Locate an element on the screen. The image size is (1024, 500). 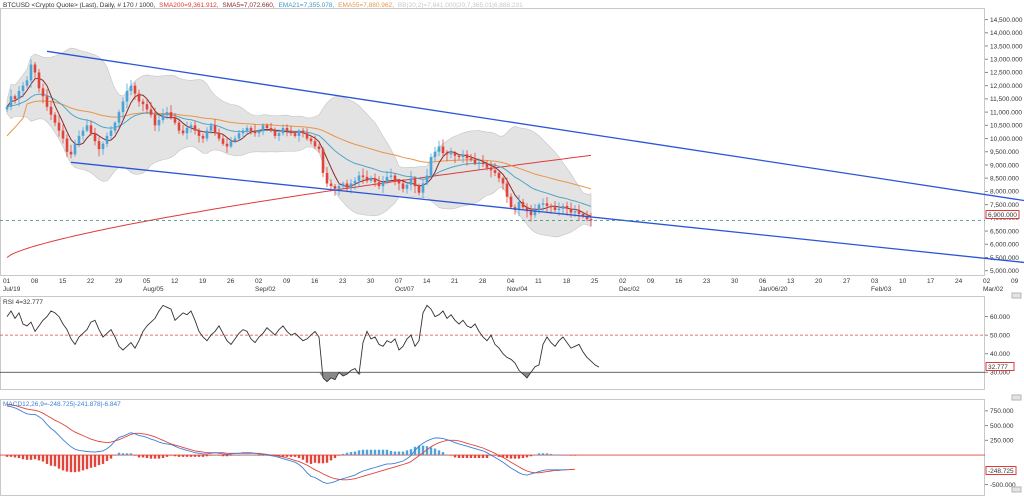
price-tick-label: 10,500.000 is located at coordinates (1006, 126).